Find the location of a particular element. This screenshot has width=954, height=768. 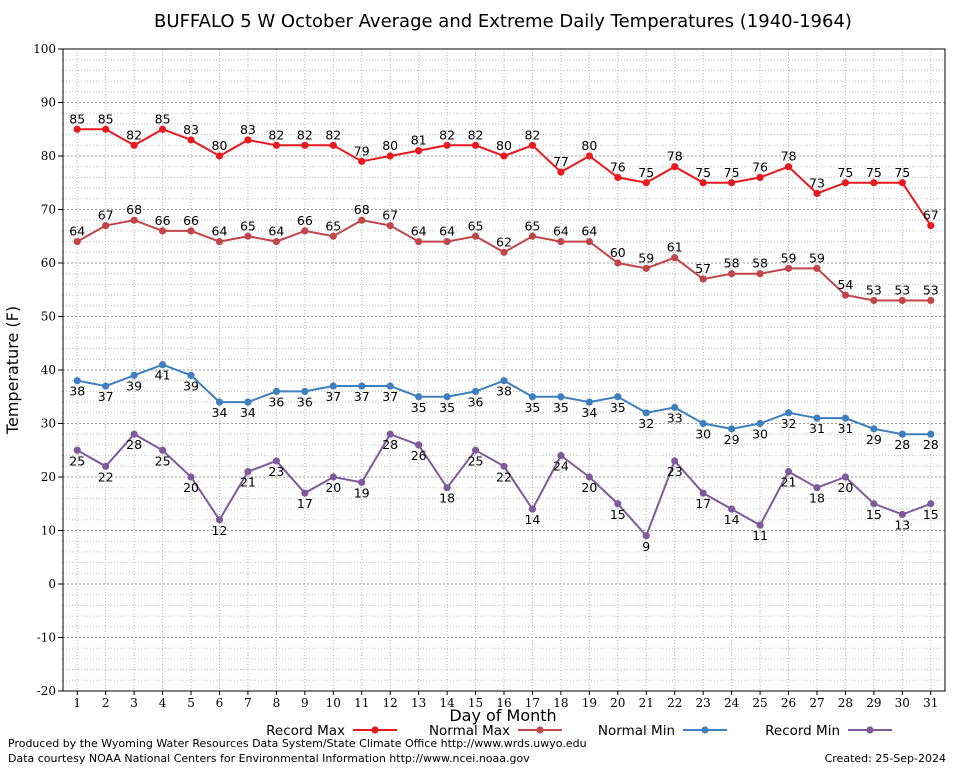

legend-item: Normal Min is located at coordinates (662, 731).